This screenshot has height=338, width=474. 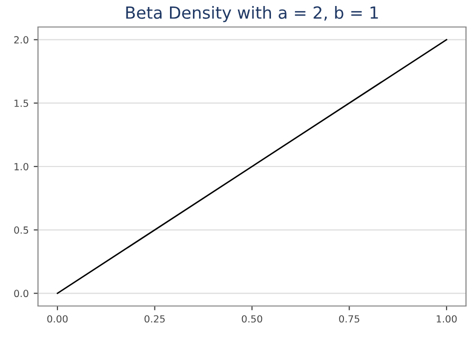 What do you see at coordinates (21, 103) in the screenshot?
I see `y-tick-label: 1.5` at bounding box center [21, 103].